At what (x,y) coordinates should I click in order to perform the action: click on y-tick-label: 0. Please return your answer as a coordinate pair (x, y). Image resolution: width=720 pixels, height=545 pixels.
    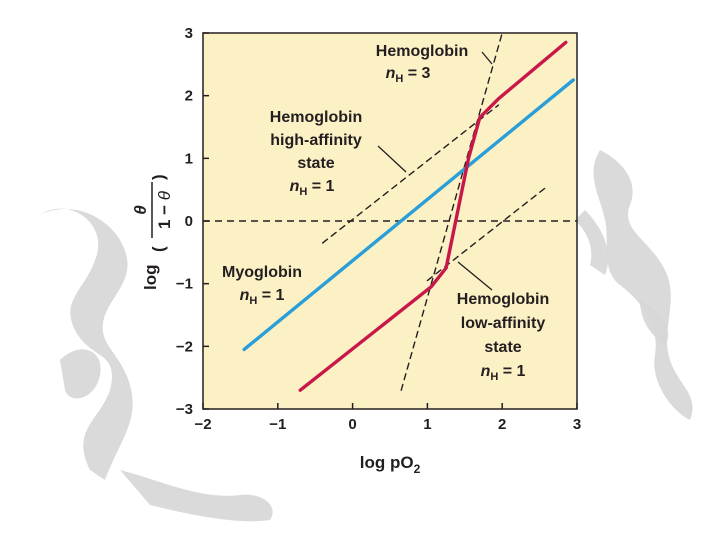
    Looking at the image, I should click on (189, 221).